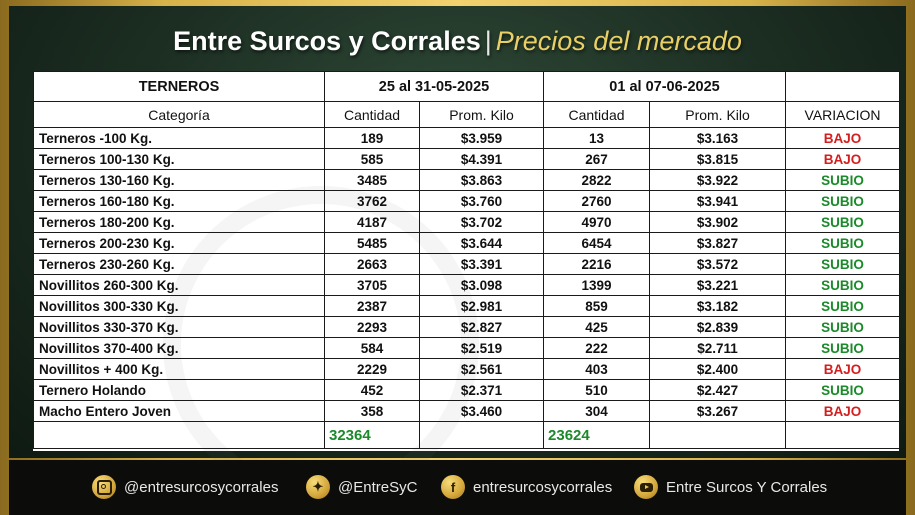 Image resolution: width=915 pixels, height=515 pixels. I want to click on row-qty-1: 584, so click(372, 348).